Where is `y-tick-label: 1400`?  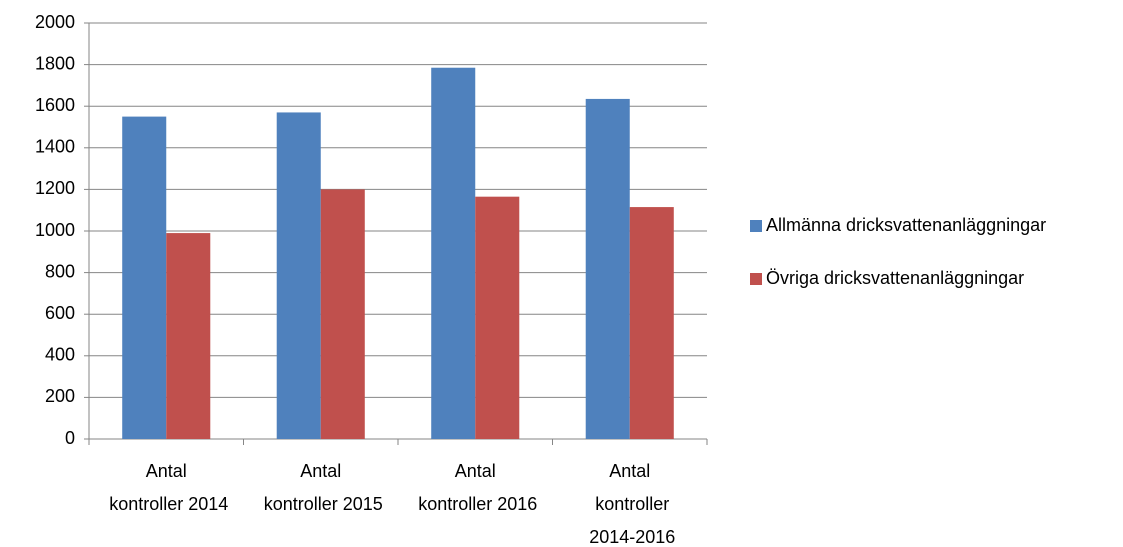
y-tick-label: 1400 is located at coordinates (55, 147).